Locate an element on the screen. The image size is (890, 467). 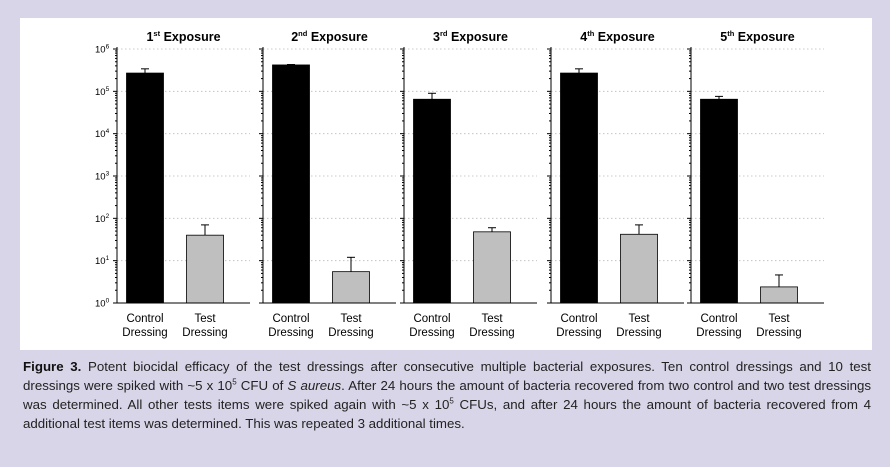
chart-panel-3: 3rd Exposure Control Dressing Test Dressing is located at coordinates (468, 184).